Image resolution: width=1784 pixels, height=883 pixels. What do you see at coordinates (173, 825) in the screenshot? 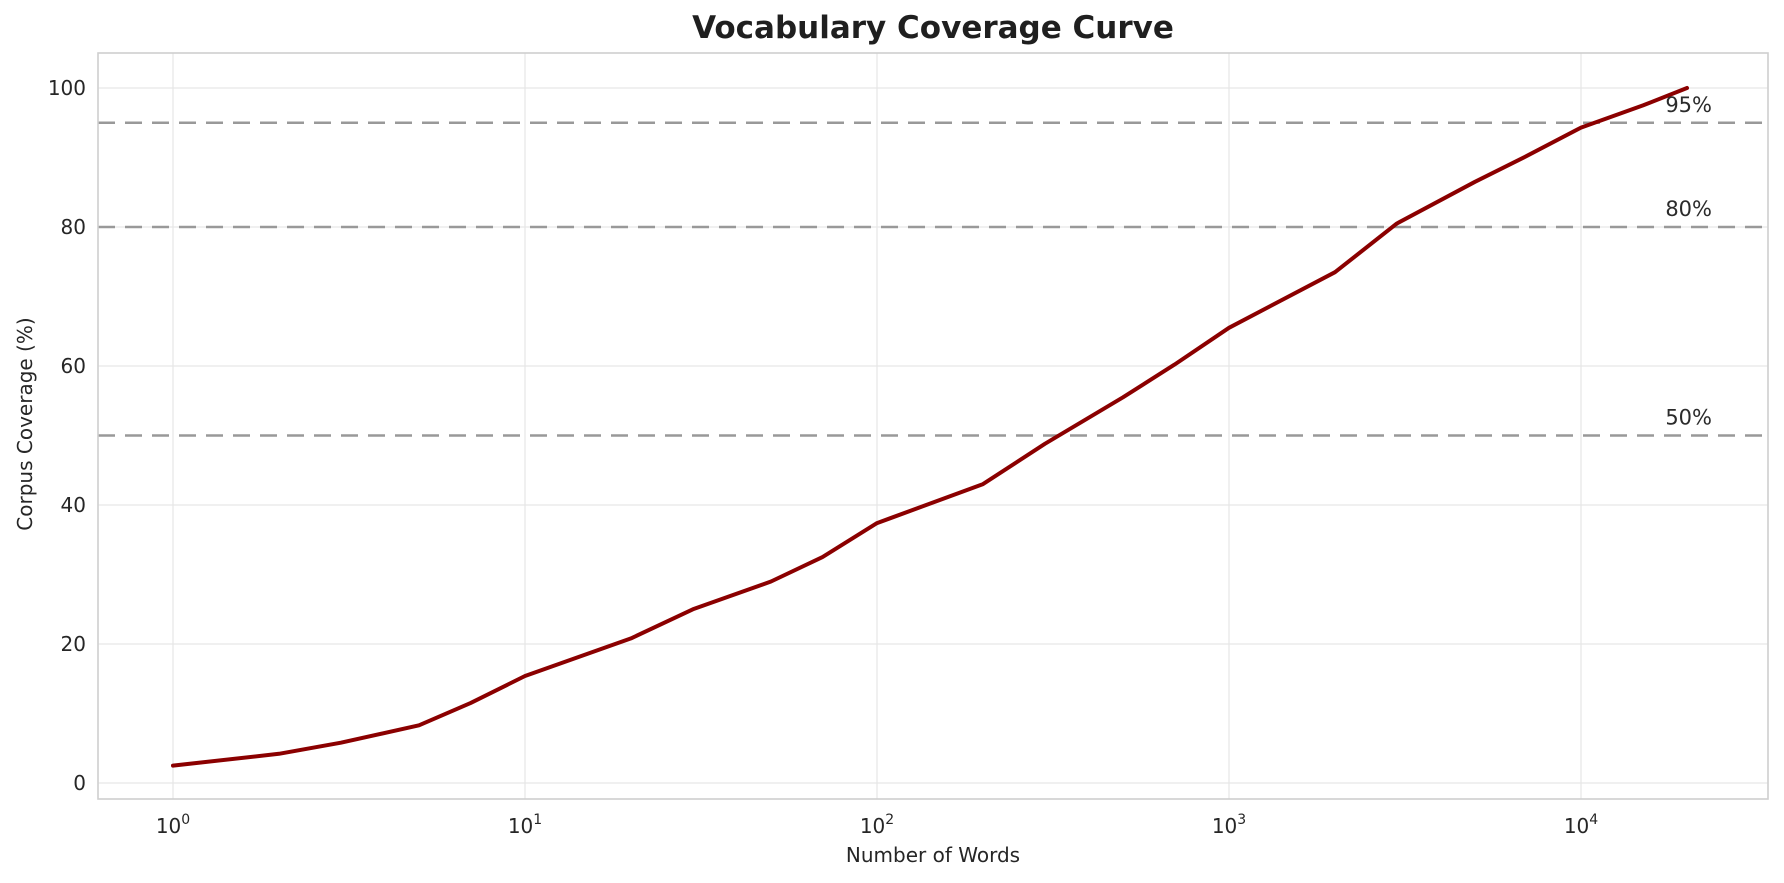
I see `x-tick-label: 10⁰` at bounding box center [173, 825].